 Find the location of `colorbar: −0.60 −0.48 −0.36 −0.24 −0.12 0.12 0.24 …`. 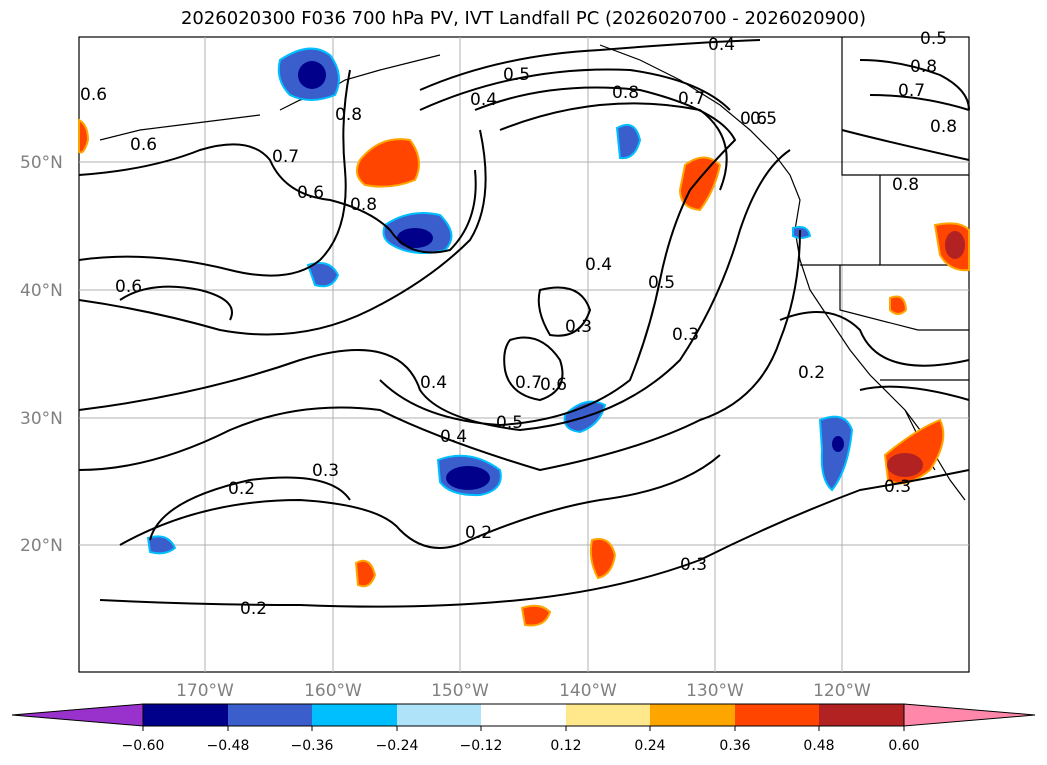

colorbar: −0.60 −0.48 −0.36 −0.24 −0.12 0.12 0.24 … is located at coordinates (523, 728).